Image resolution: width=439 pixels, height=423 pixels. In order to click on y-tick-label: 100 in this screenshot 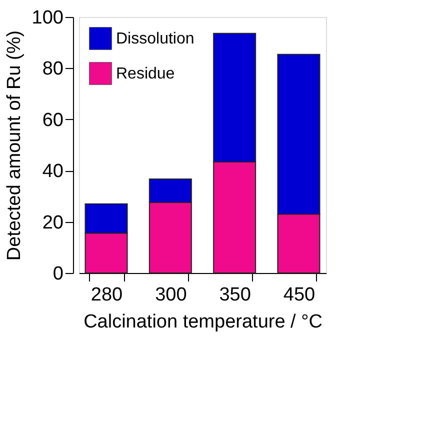, I will do `click(48, 18)`.